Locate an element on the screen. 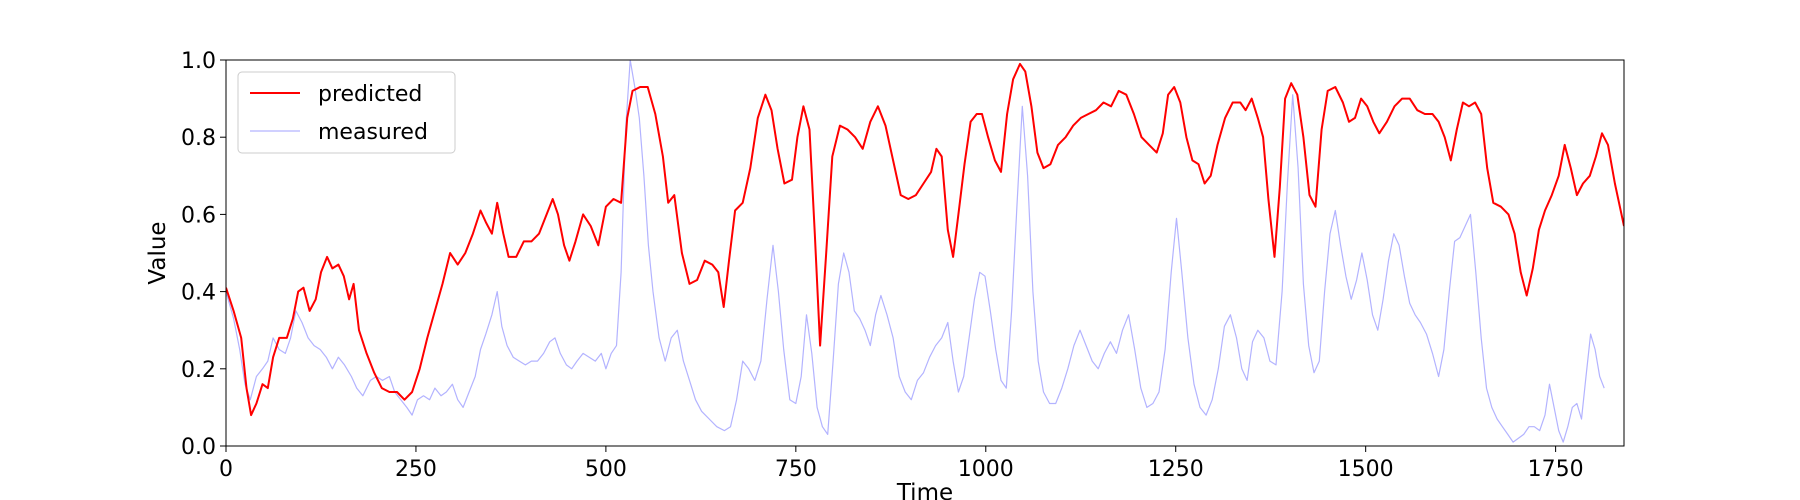  legend-label-predicted: predicted is located at coordinates (370, 94).